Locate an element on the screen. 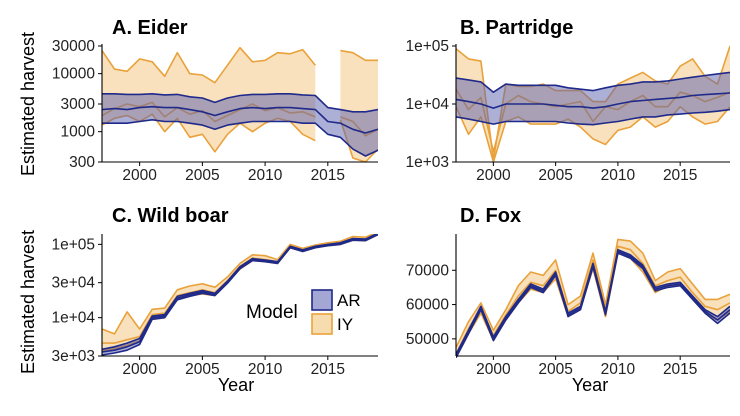 Image resolution: width=740 pixels, height=416 pixels. legend: Model AR IY is located at coordinates (303, 312).